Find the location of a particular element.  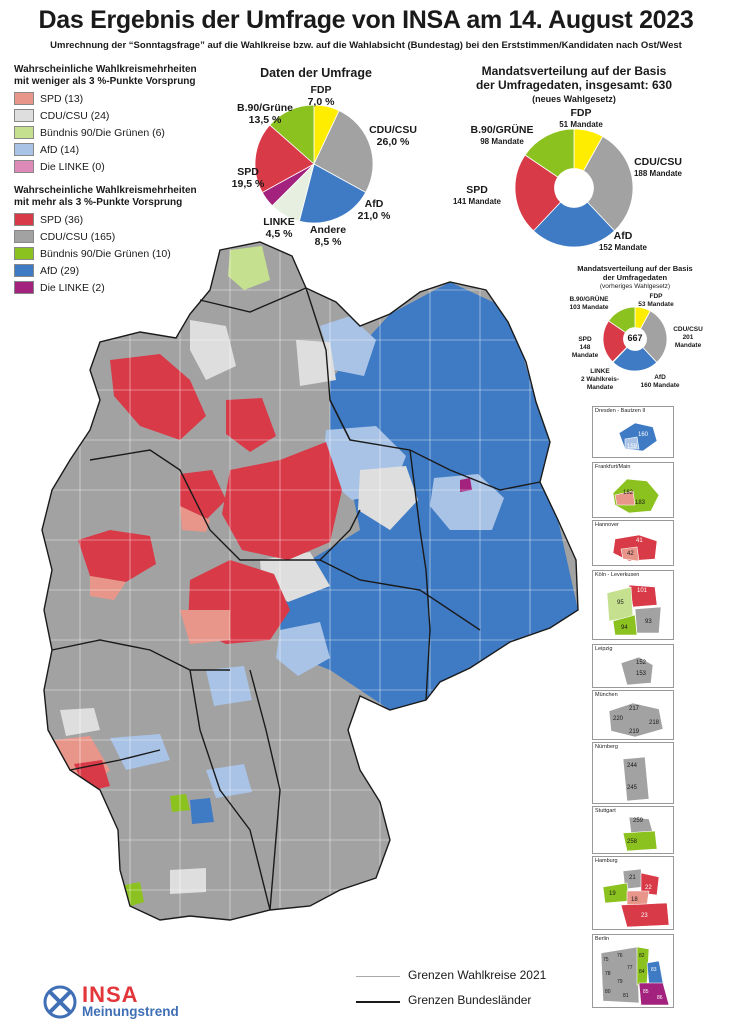

survey-pie-title: Daten der Umfrage is located at coordinates (316, 73).